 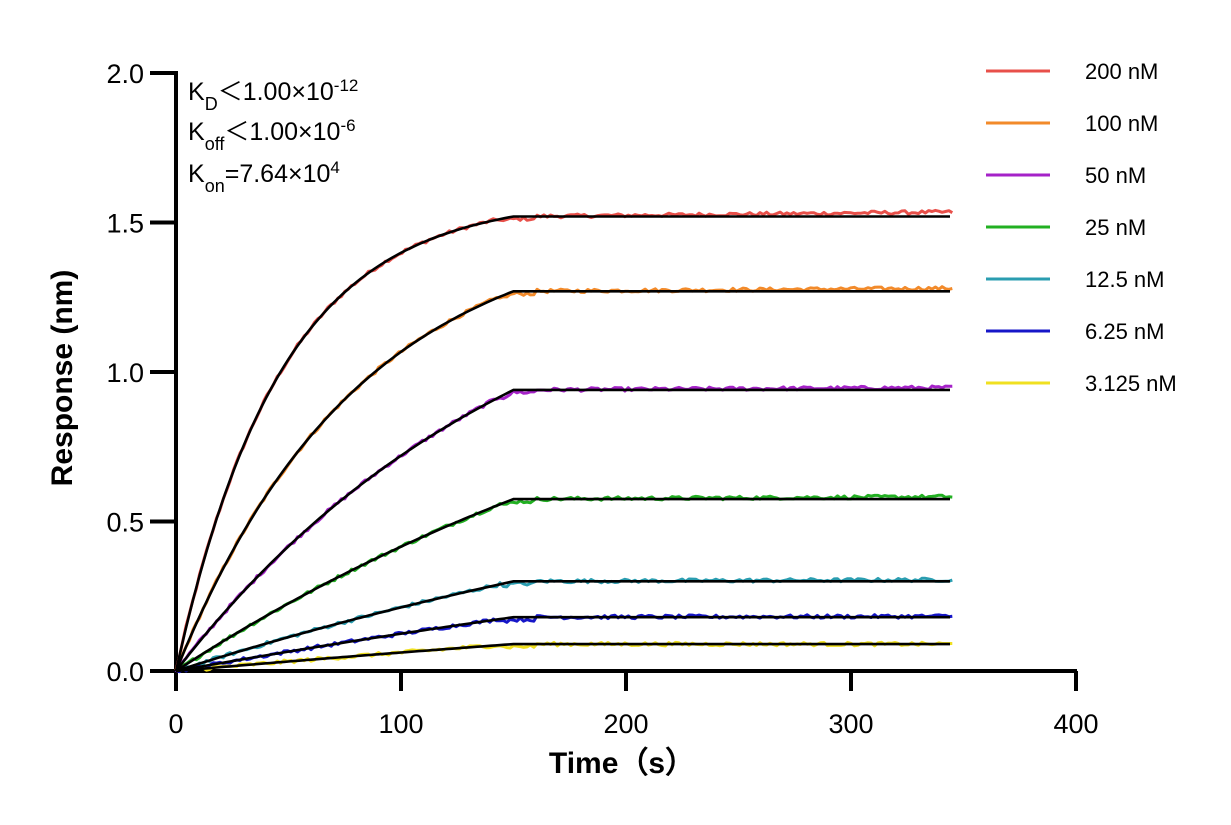 What do you see at coordinates (400, 724) in the screenshot?
I see `x-tick-label: 100` at bounding box center [400, 724].